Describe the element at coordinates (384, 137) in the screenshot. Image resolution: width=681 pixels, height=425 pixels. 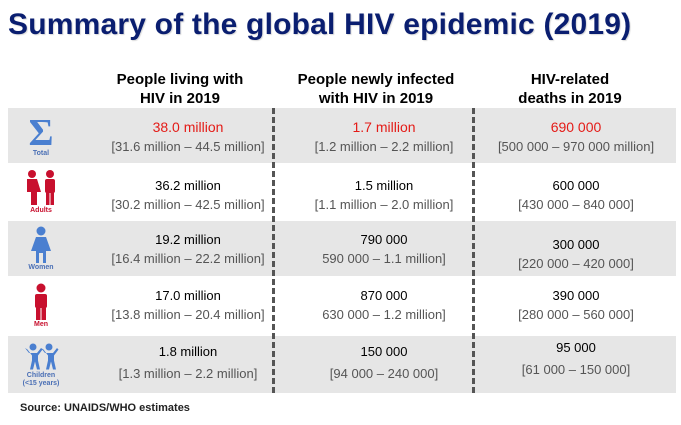
I see `cell-new: 1.7 million [1.2 million – 2.2 million]` at that location.